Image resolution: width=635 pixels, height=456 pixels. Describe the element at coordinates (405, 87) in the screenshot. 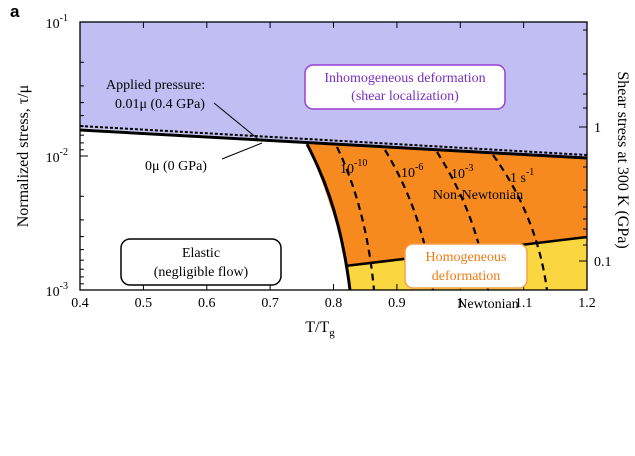

I see `inhomogeneous-label-box` at that location.